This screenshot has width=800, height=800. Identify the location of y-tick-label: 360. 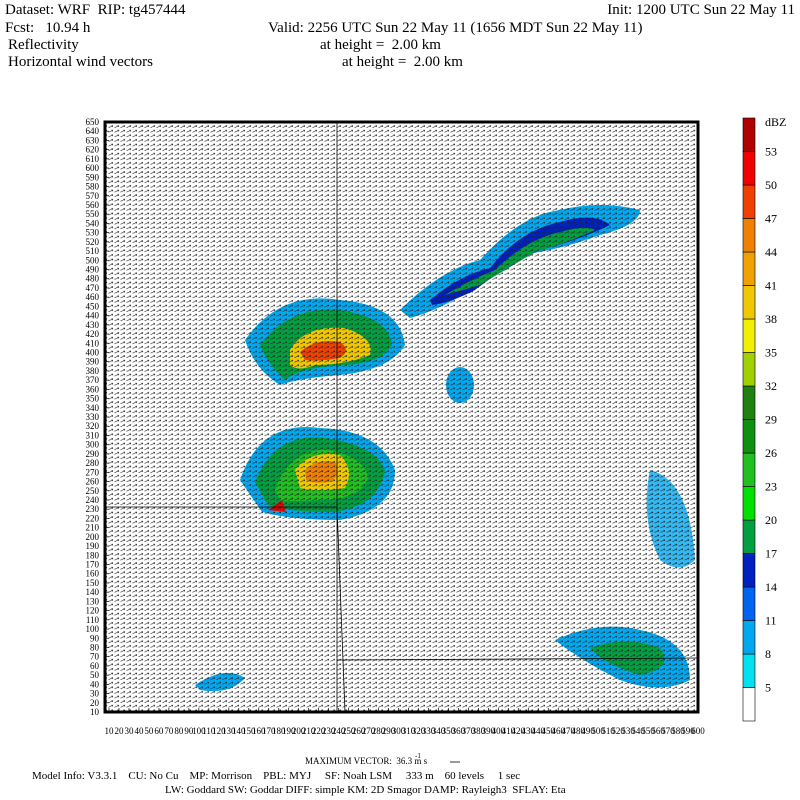
(93, 389).